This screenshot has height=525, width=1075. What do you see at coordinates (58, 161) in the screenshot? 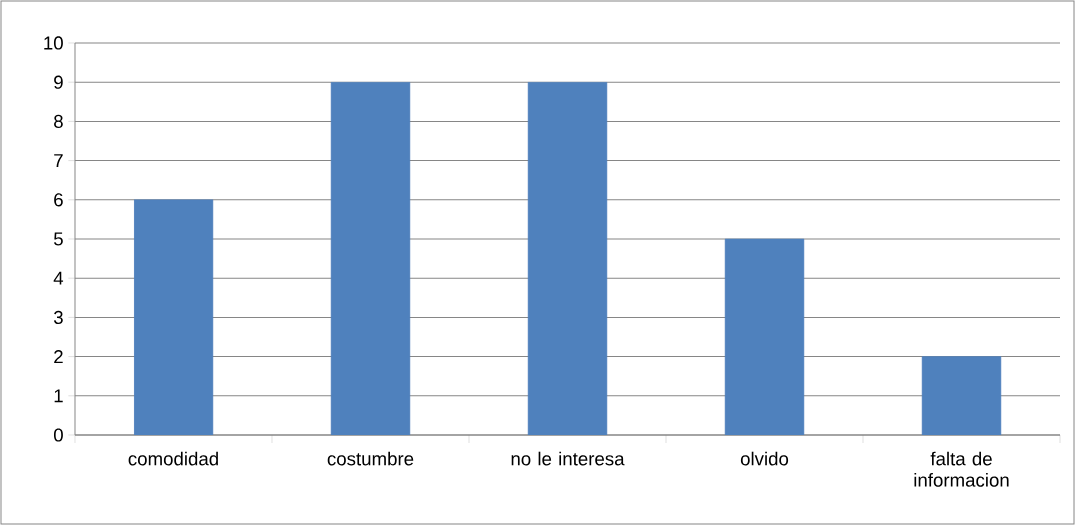
I see `y-tick-label: 7` at bounding box center [58, 161].